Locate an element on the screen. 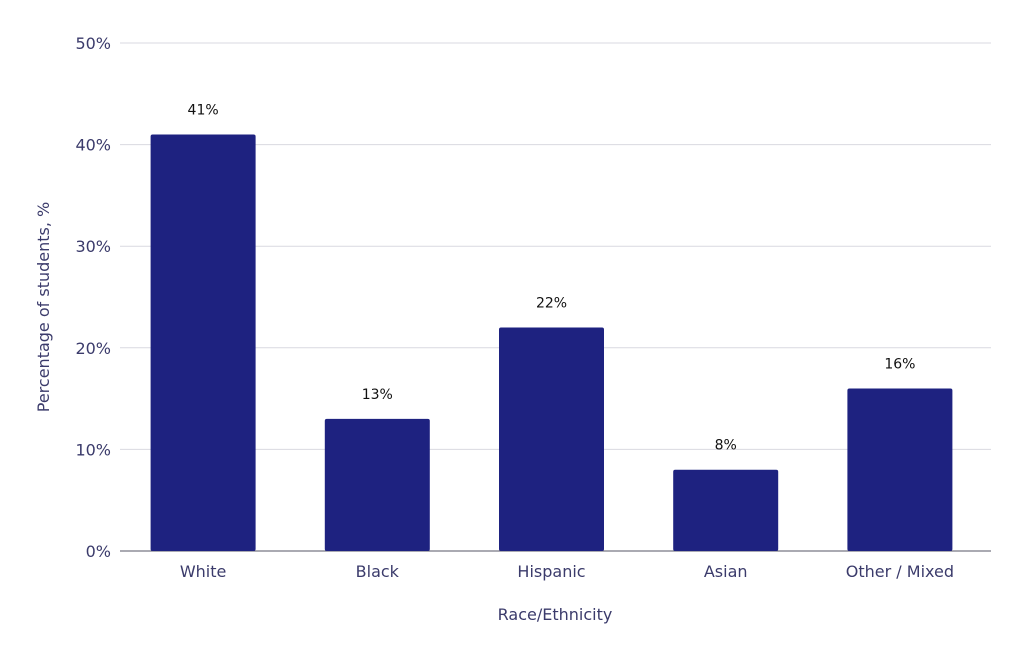 This screenshot has width=1024, height=657. bar-white is located at coordinates (203, 342).